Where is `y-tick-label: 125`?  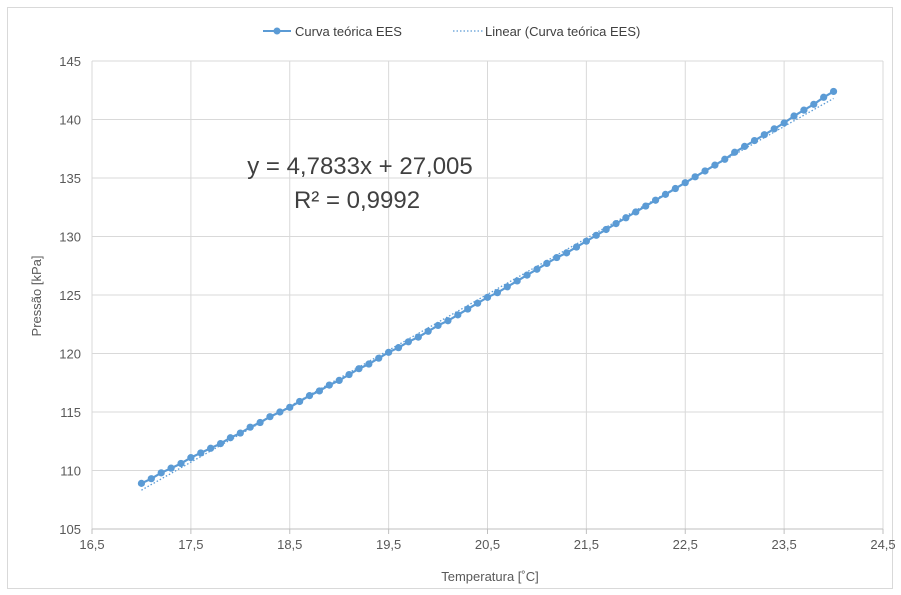 y-tick-label: 125 is located at coordinates (70, 295).